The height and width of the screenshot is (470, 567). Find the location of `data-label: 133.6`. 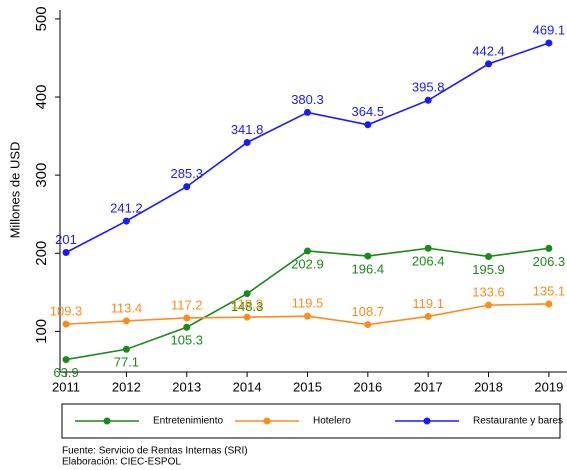

data-label: 133.6 is located at coordinates (488, 292).